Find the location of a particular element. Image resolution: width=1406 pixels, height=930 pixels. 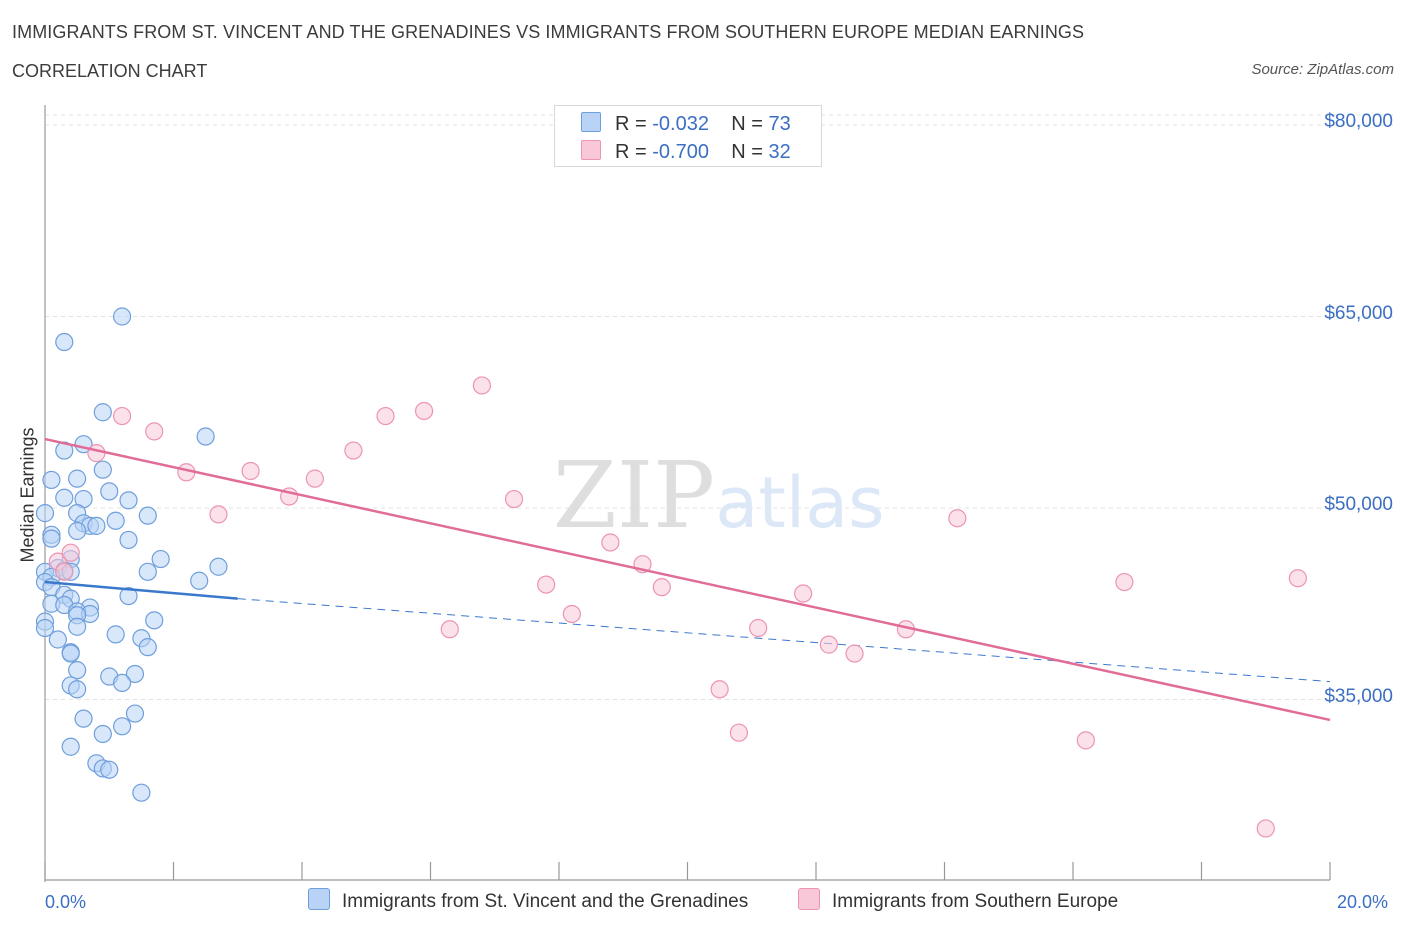

trend-lines is located at coordinates (784, 640).